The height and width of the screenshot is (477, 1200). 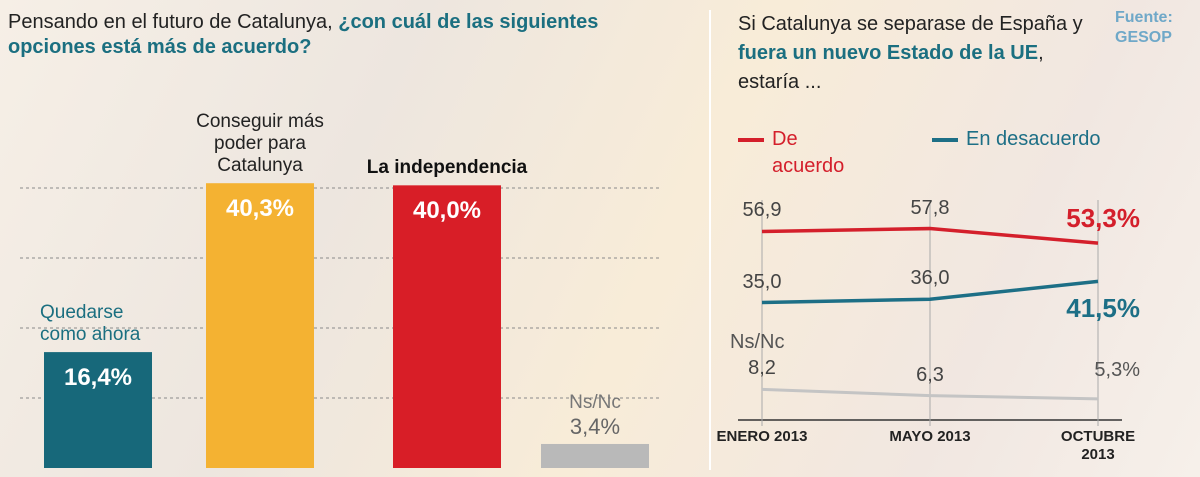 I want to click on category-label: Ns/Nc, so click(x=595, y=402).